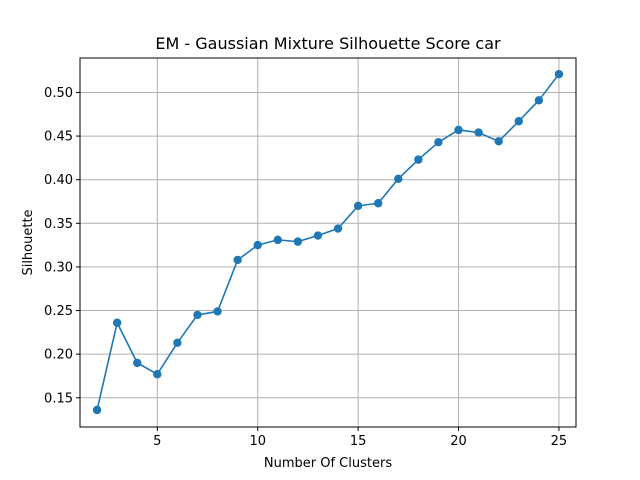 This screenshot has width=640, height=480. I want to click on x-tick-label: 25, so click(559, 441).